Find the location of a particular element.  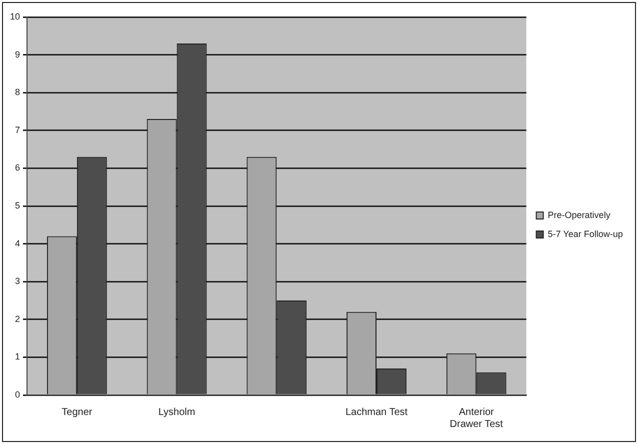

category-label: Anterior is located at coordinates (476, 412).